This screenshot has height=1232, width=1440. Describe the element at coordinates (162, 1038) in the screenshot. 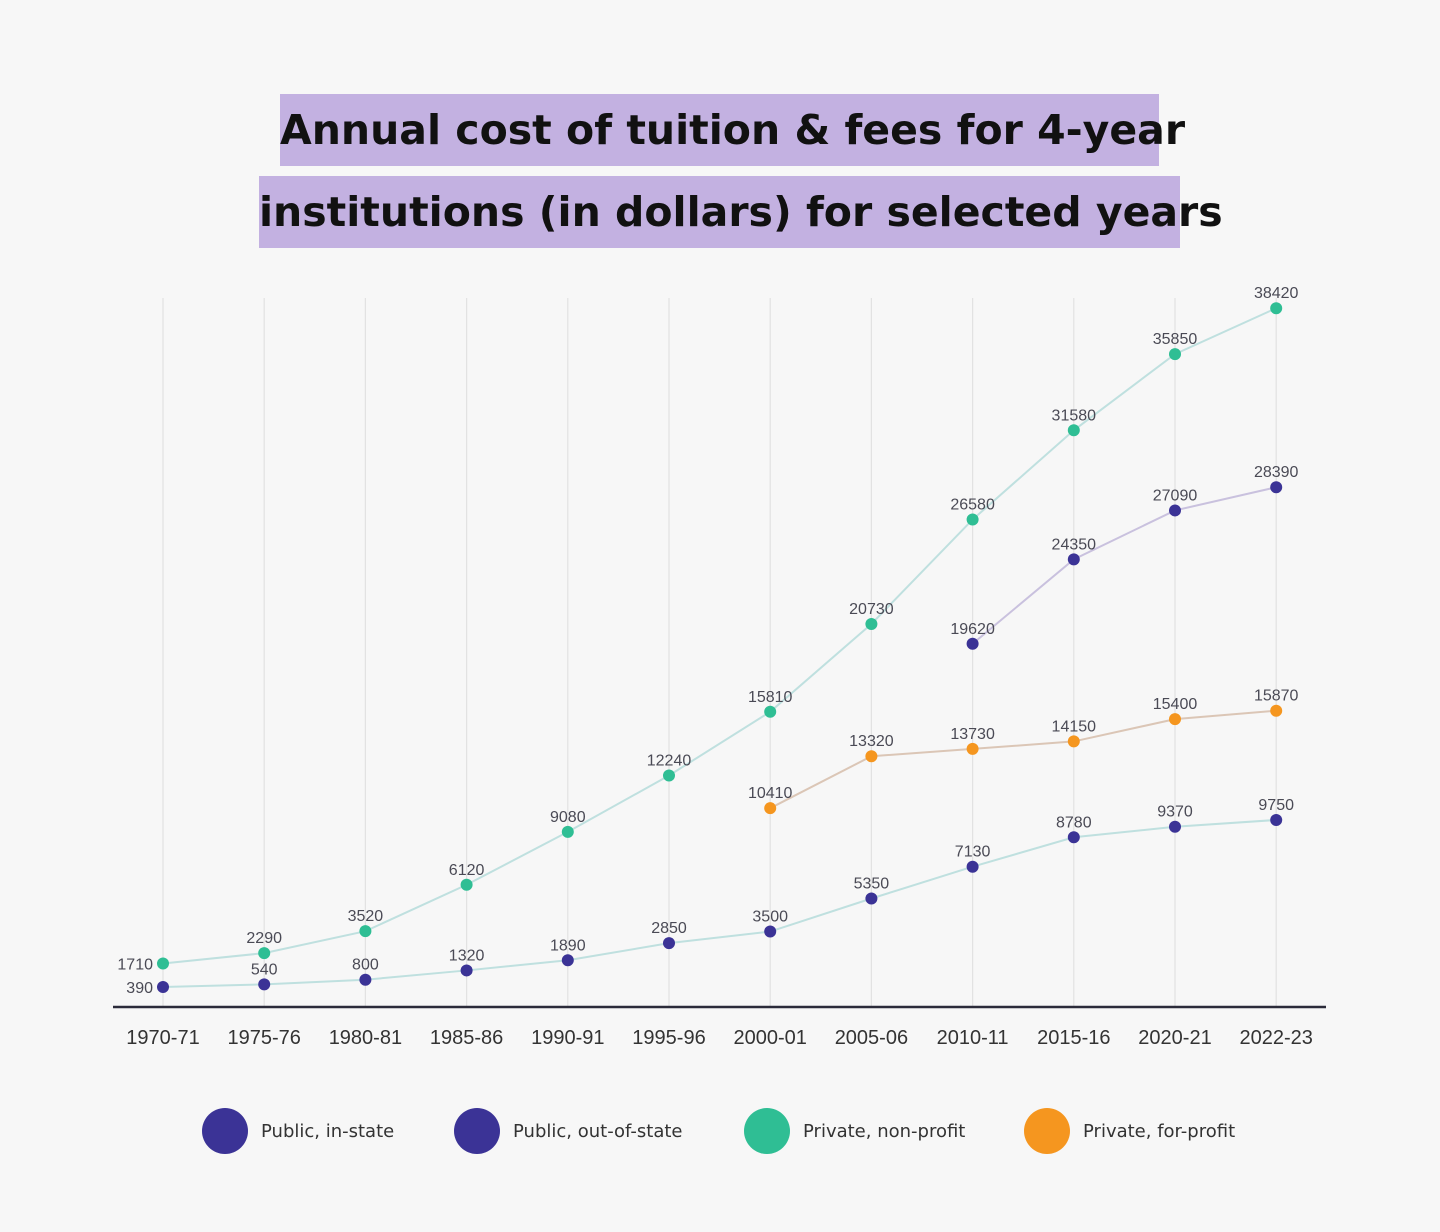

I see `x-tick-label: 1970-71` at that location.